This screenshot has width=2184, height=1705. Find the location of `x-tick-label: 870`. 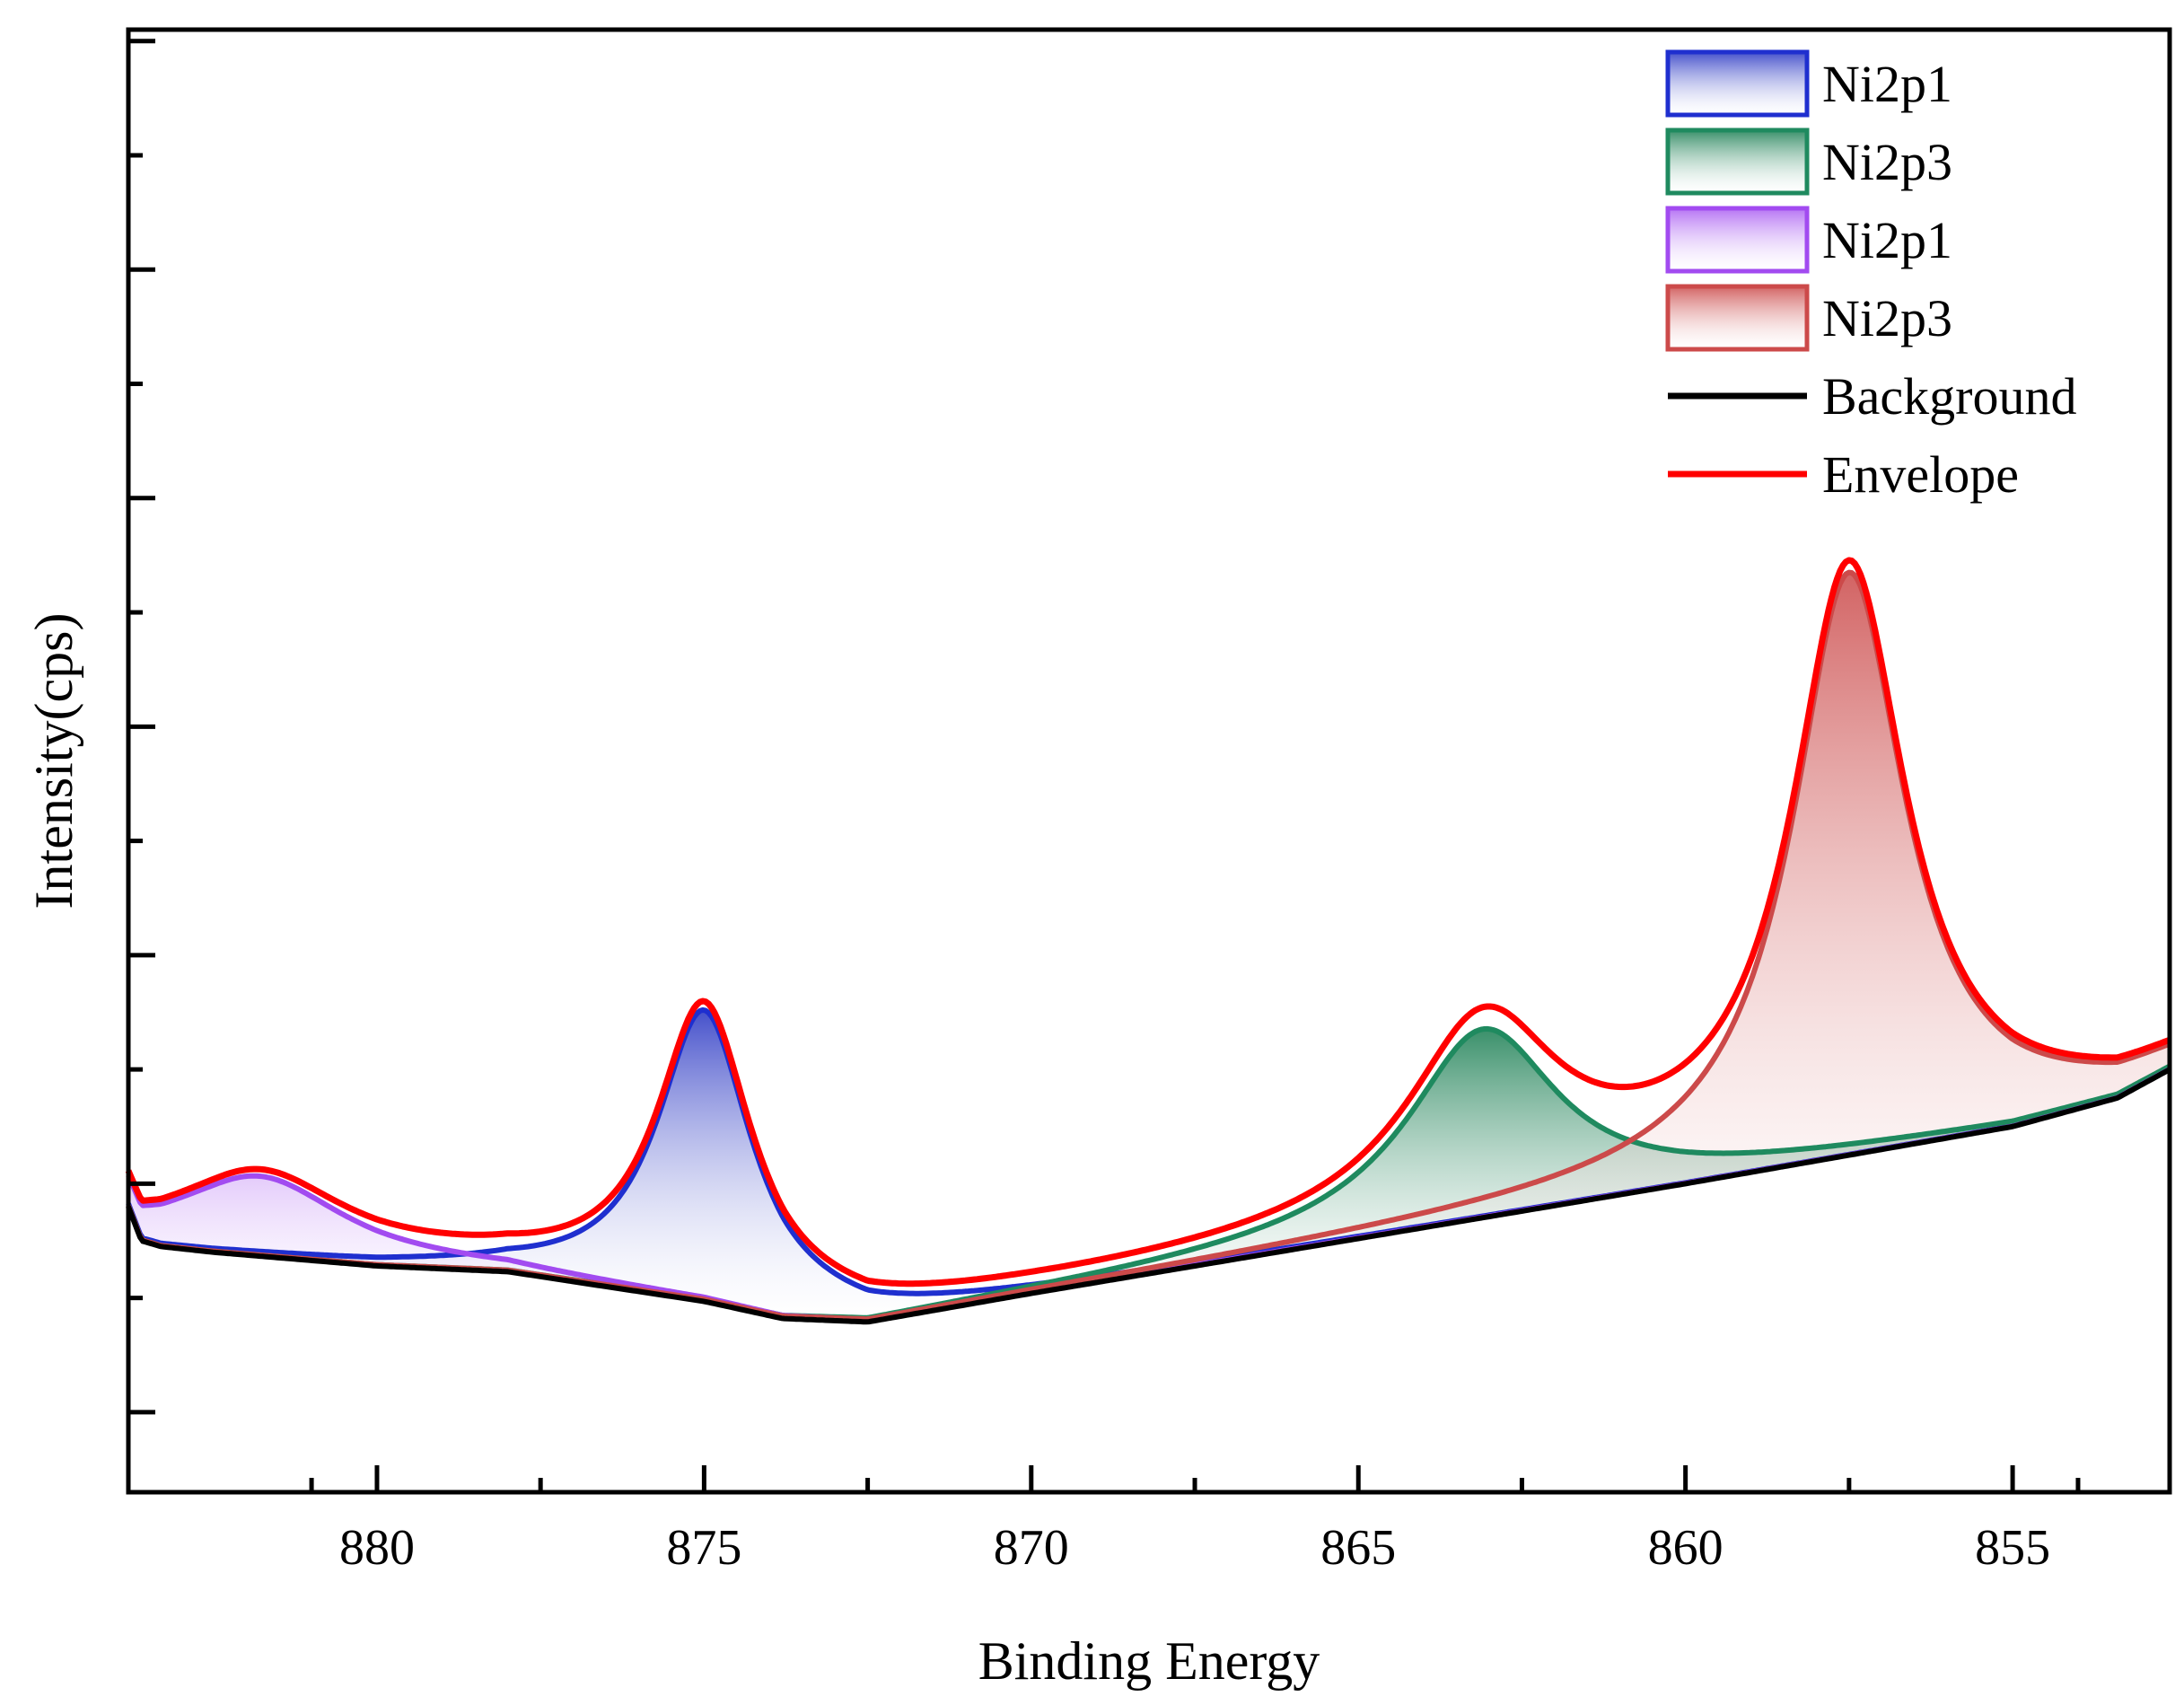

x-tick-label: 870 is located at coordinates (1031, 1548).